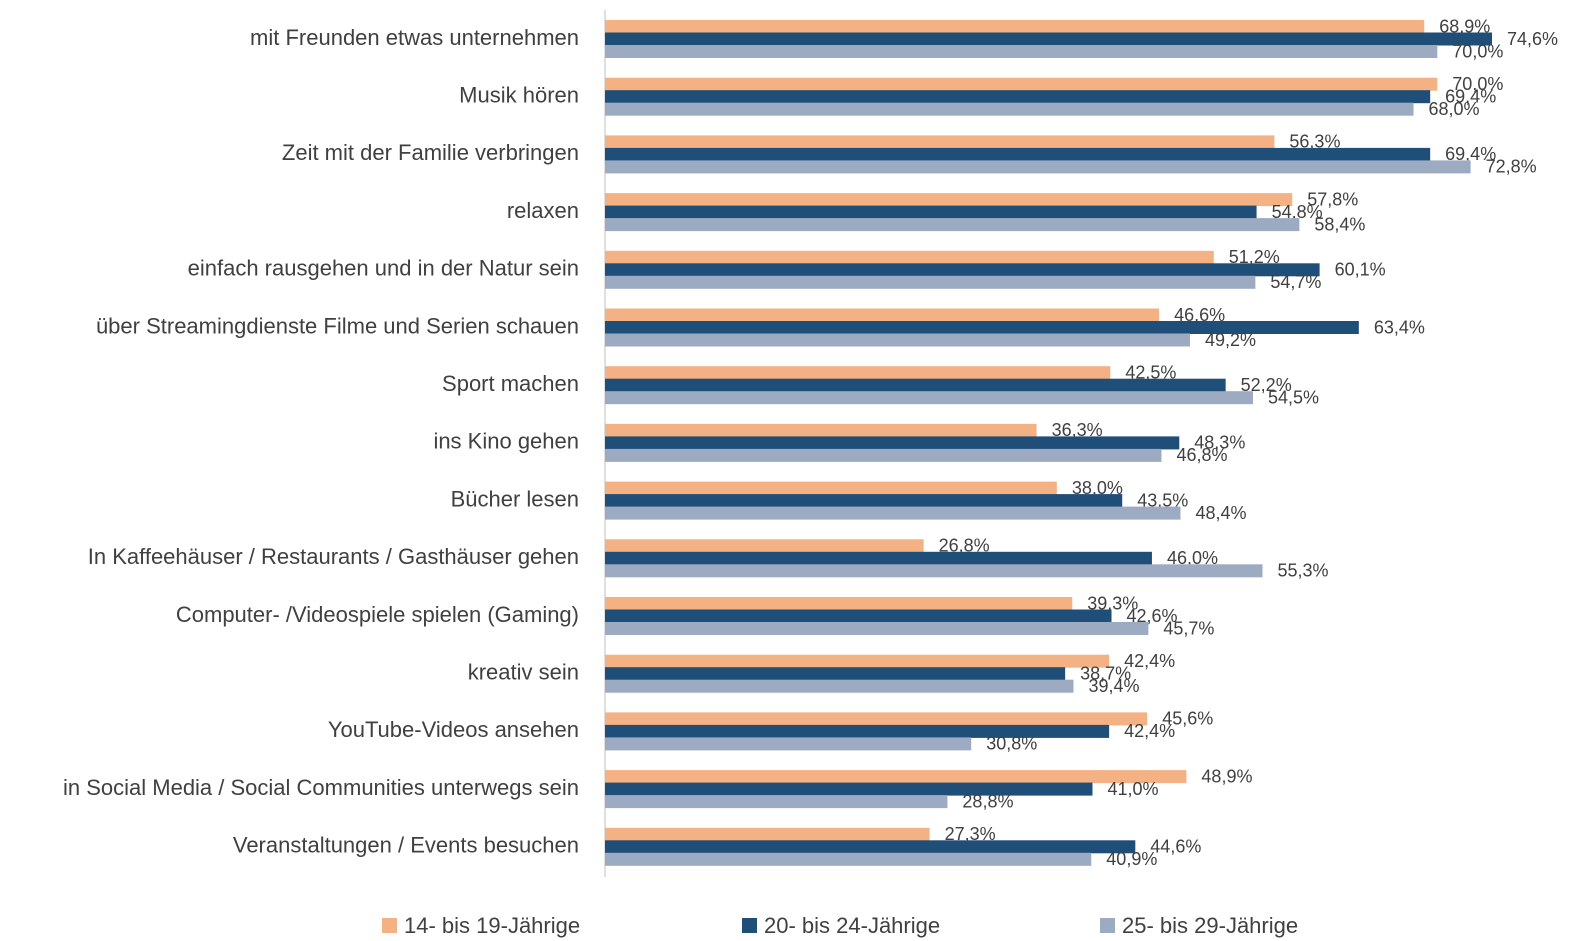 The height and width of the screenshot is (941, 1571). What do you see at coordinates (1210, 925) in the screenshot?
I see `legend-label: 25- bis 29-Jährige` at bounding box center [1210, 925].